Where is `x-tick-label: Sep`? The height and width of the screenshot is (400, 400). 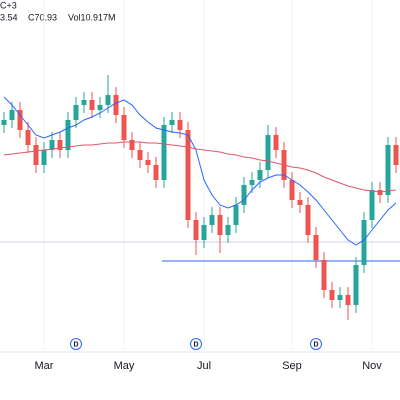
x-tick-label: Sep is located at coordinates (292, 366).